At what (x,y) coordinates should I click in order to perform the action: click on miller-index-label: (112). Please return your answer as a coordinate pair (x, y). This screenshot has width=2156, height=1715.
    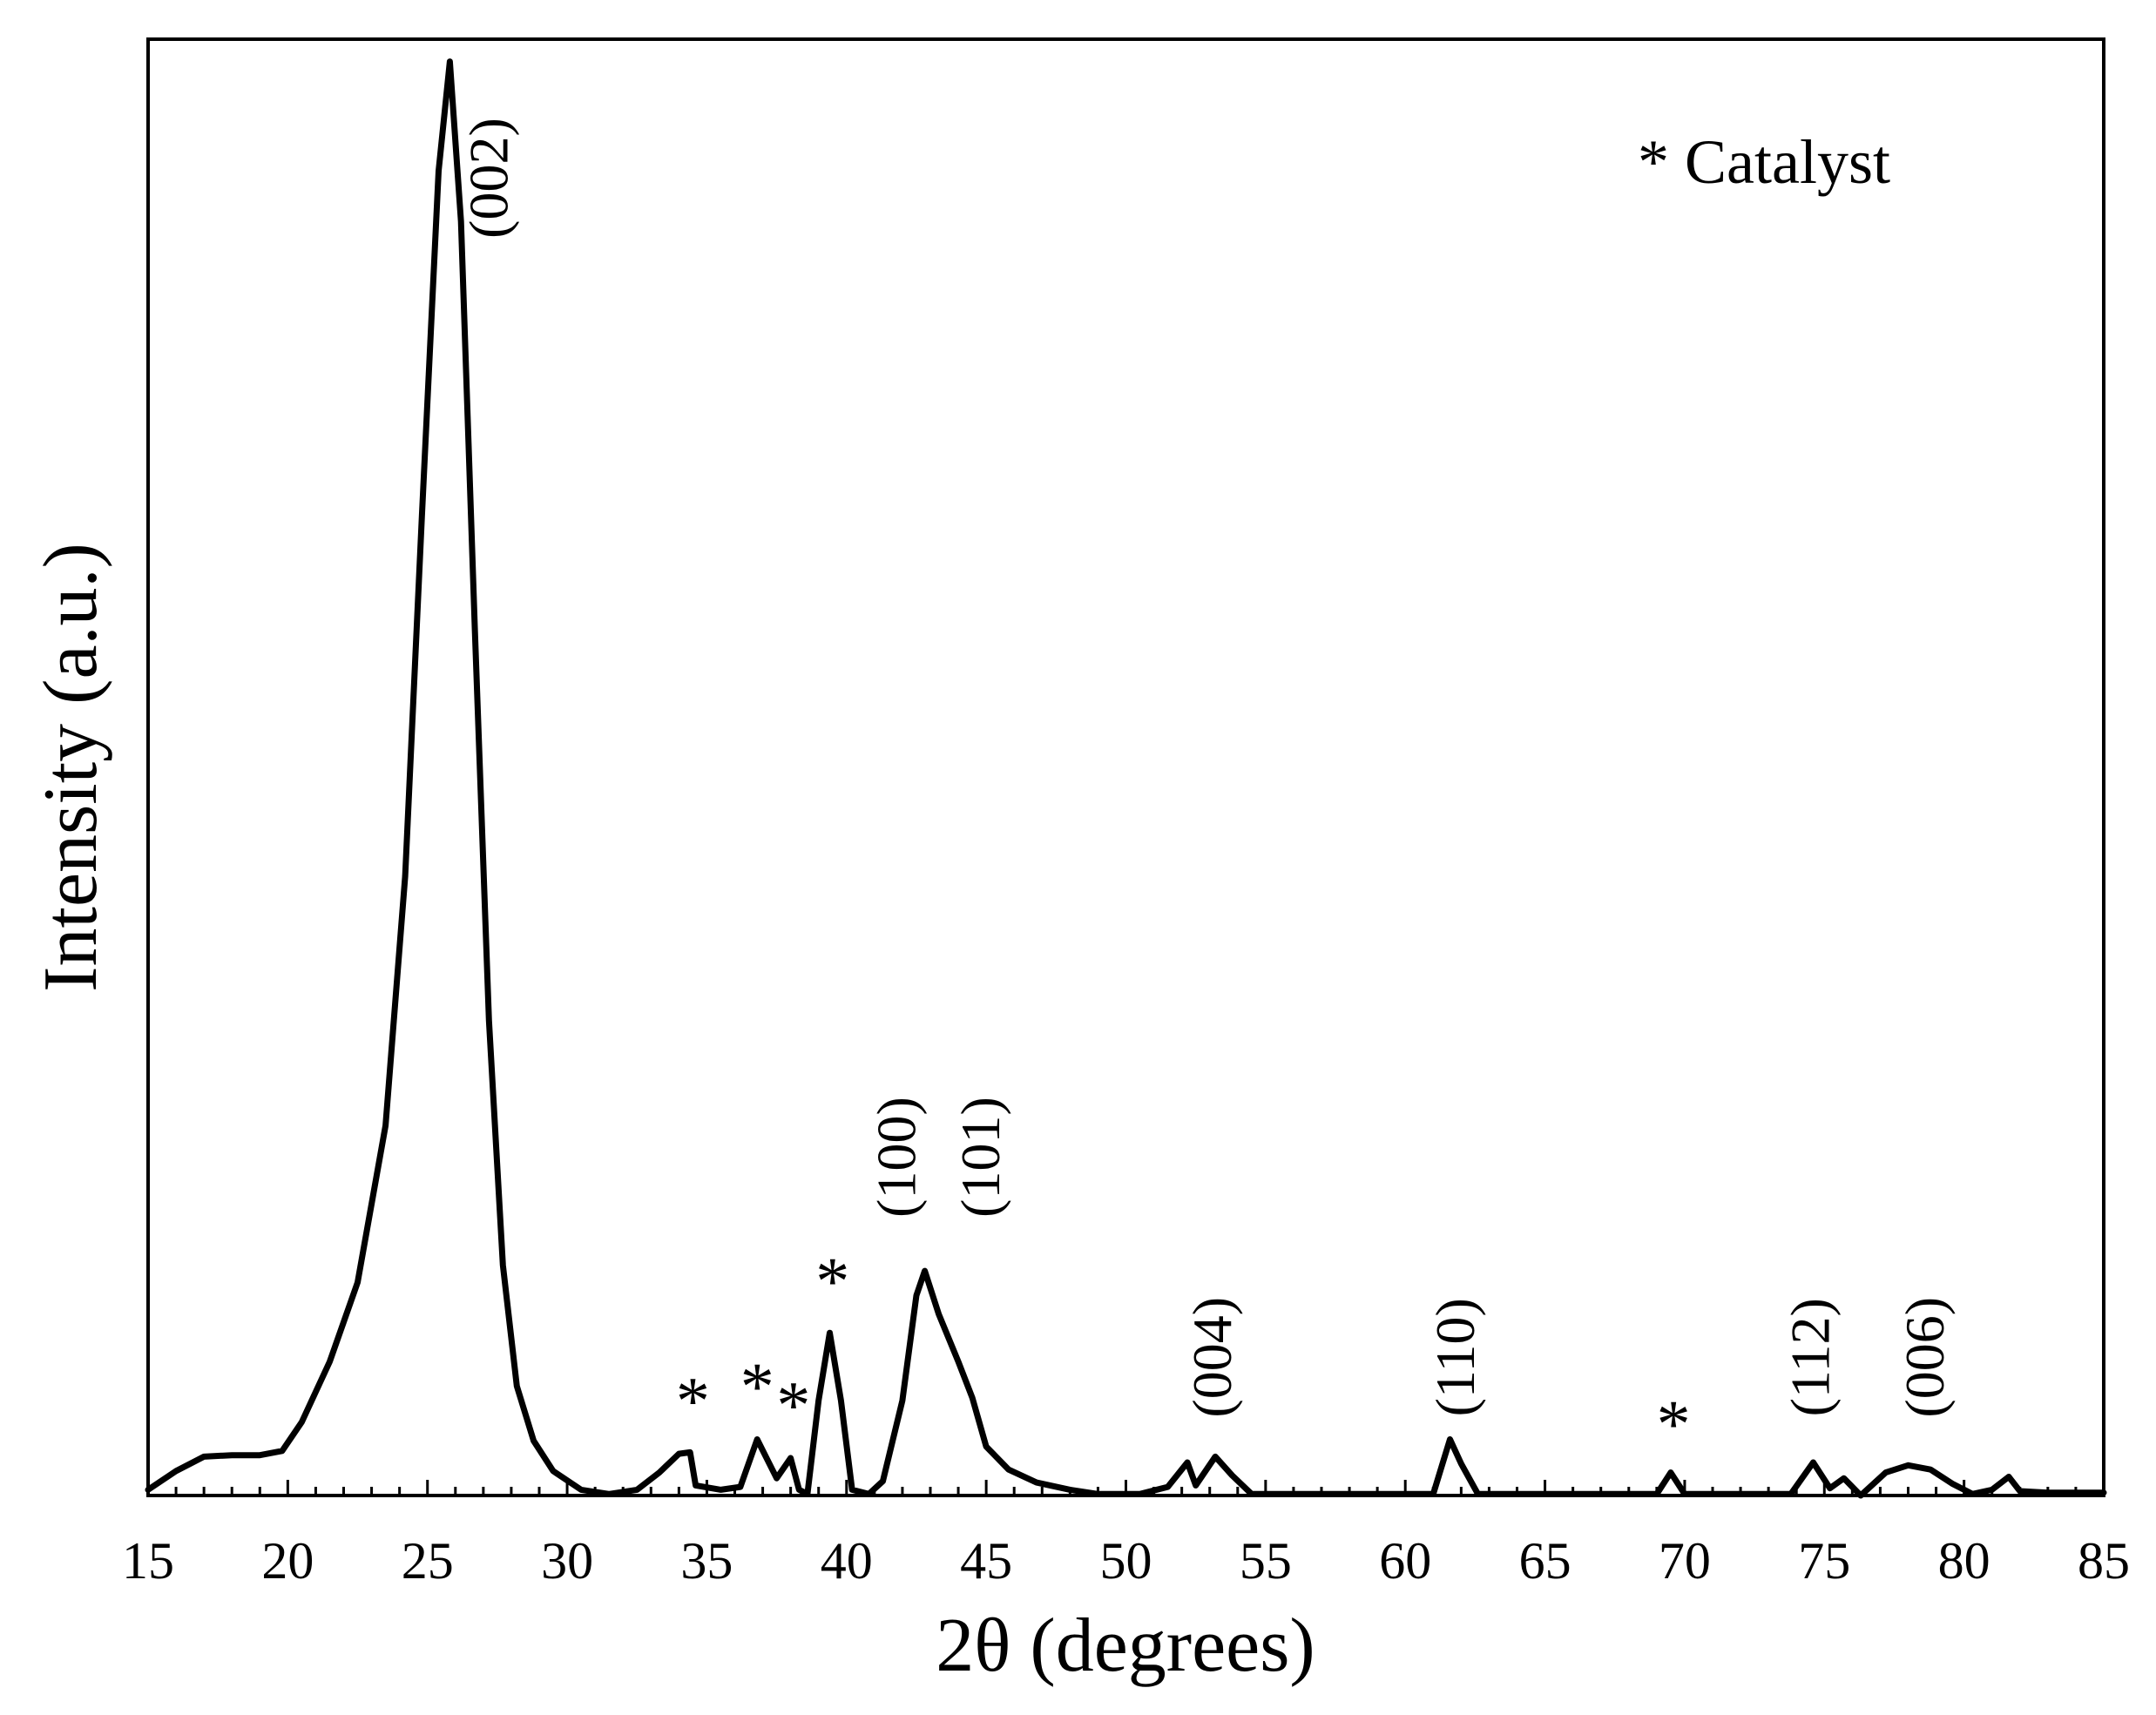
    Looking at the image, I should click on (1810, 1357).